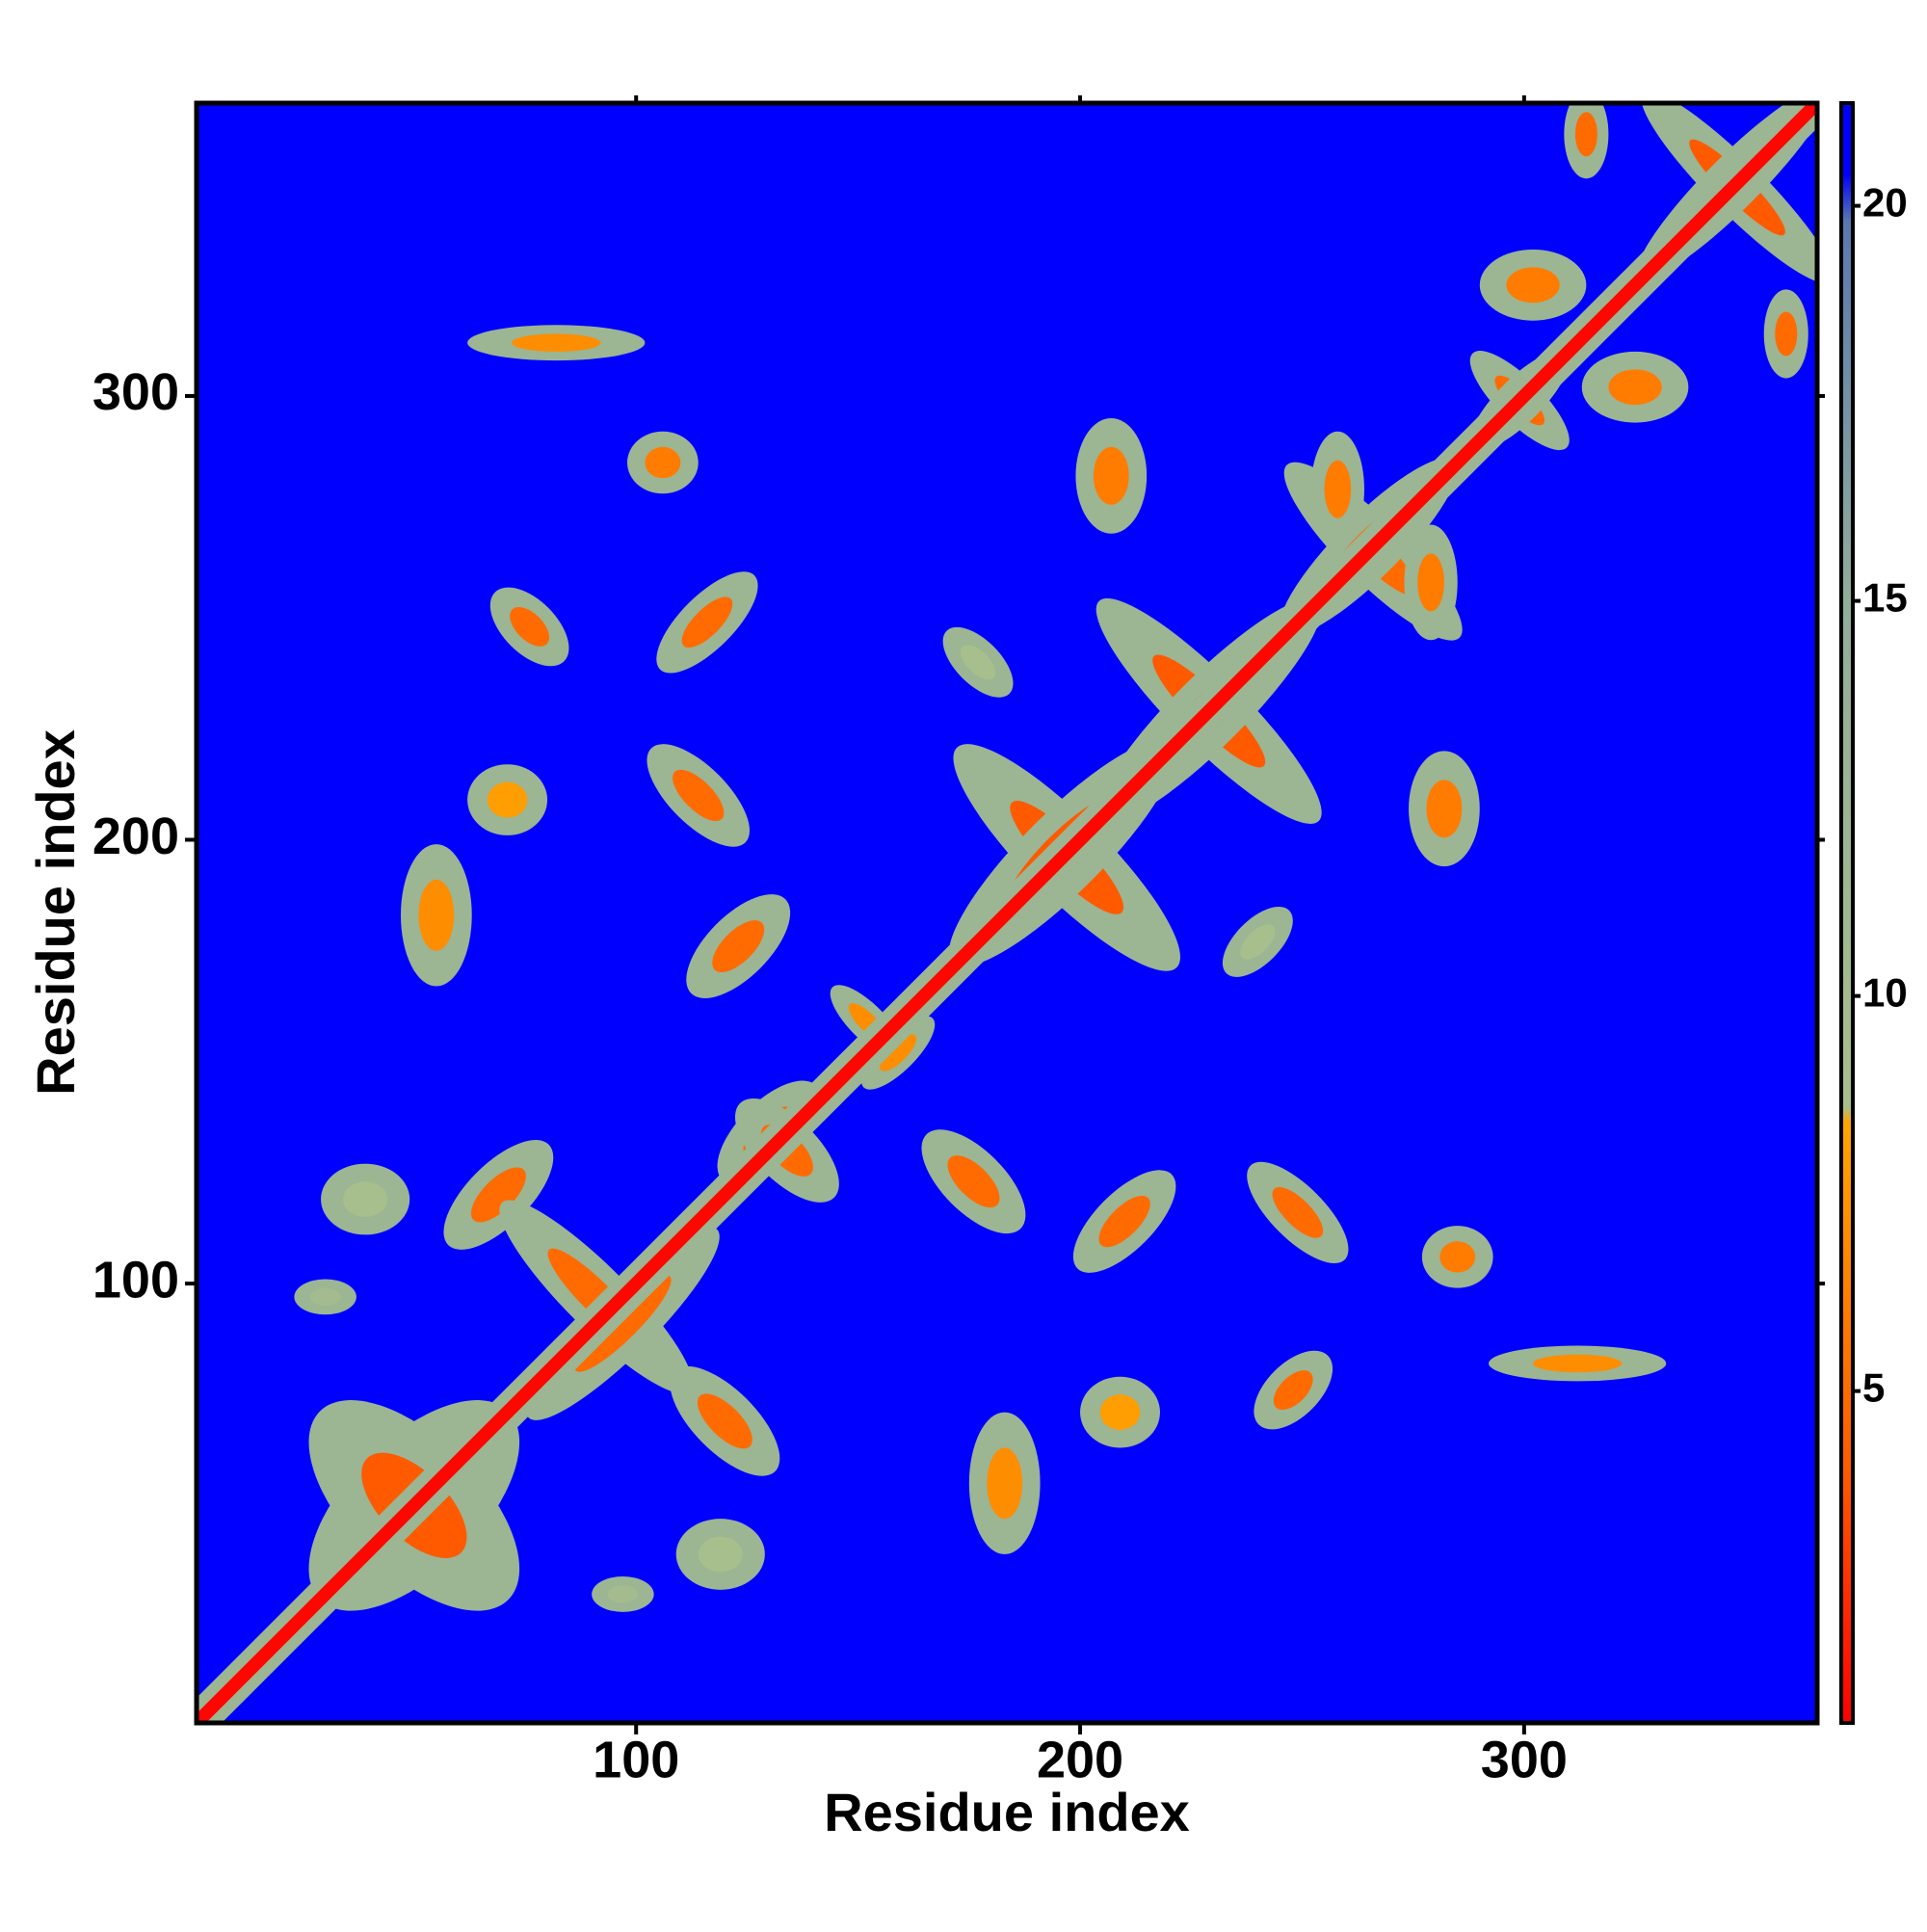  Describe the element at coordinates (1873, 1388) in the screenshot. I see `colorbar-tick-label: 5` at that location.